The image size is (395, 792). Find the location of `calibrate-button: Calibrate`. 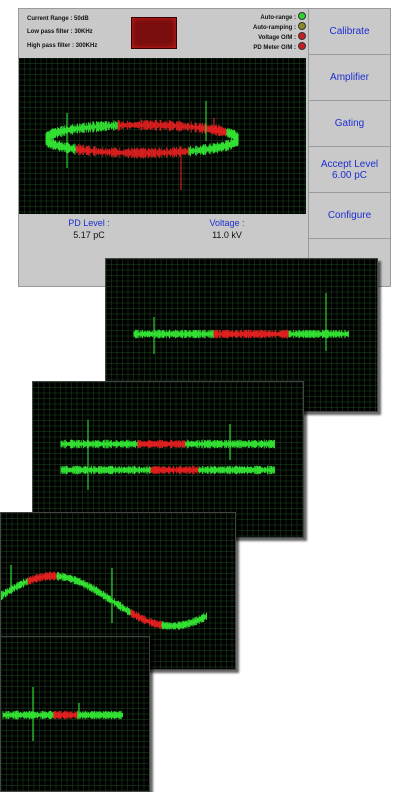

calibrate-button: Calibrate is located at coordinates (349, 32).